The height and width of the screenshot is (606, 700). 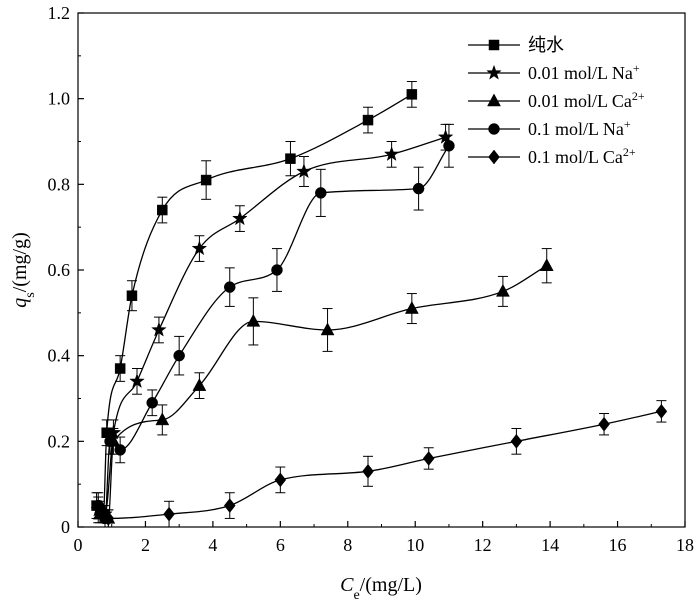 What do you see at coordinates (579, 128) in the screenshot?
I see `legend-label: 0.1 mol/L Na+` at bounding box center [579, 128].